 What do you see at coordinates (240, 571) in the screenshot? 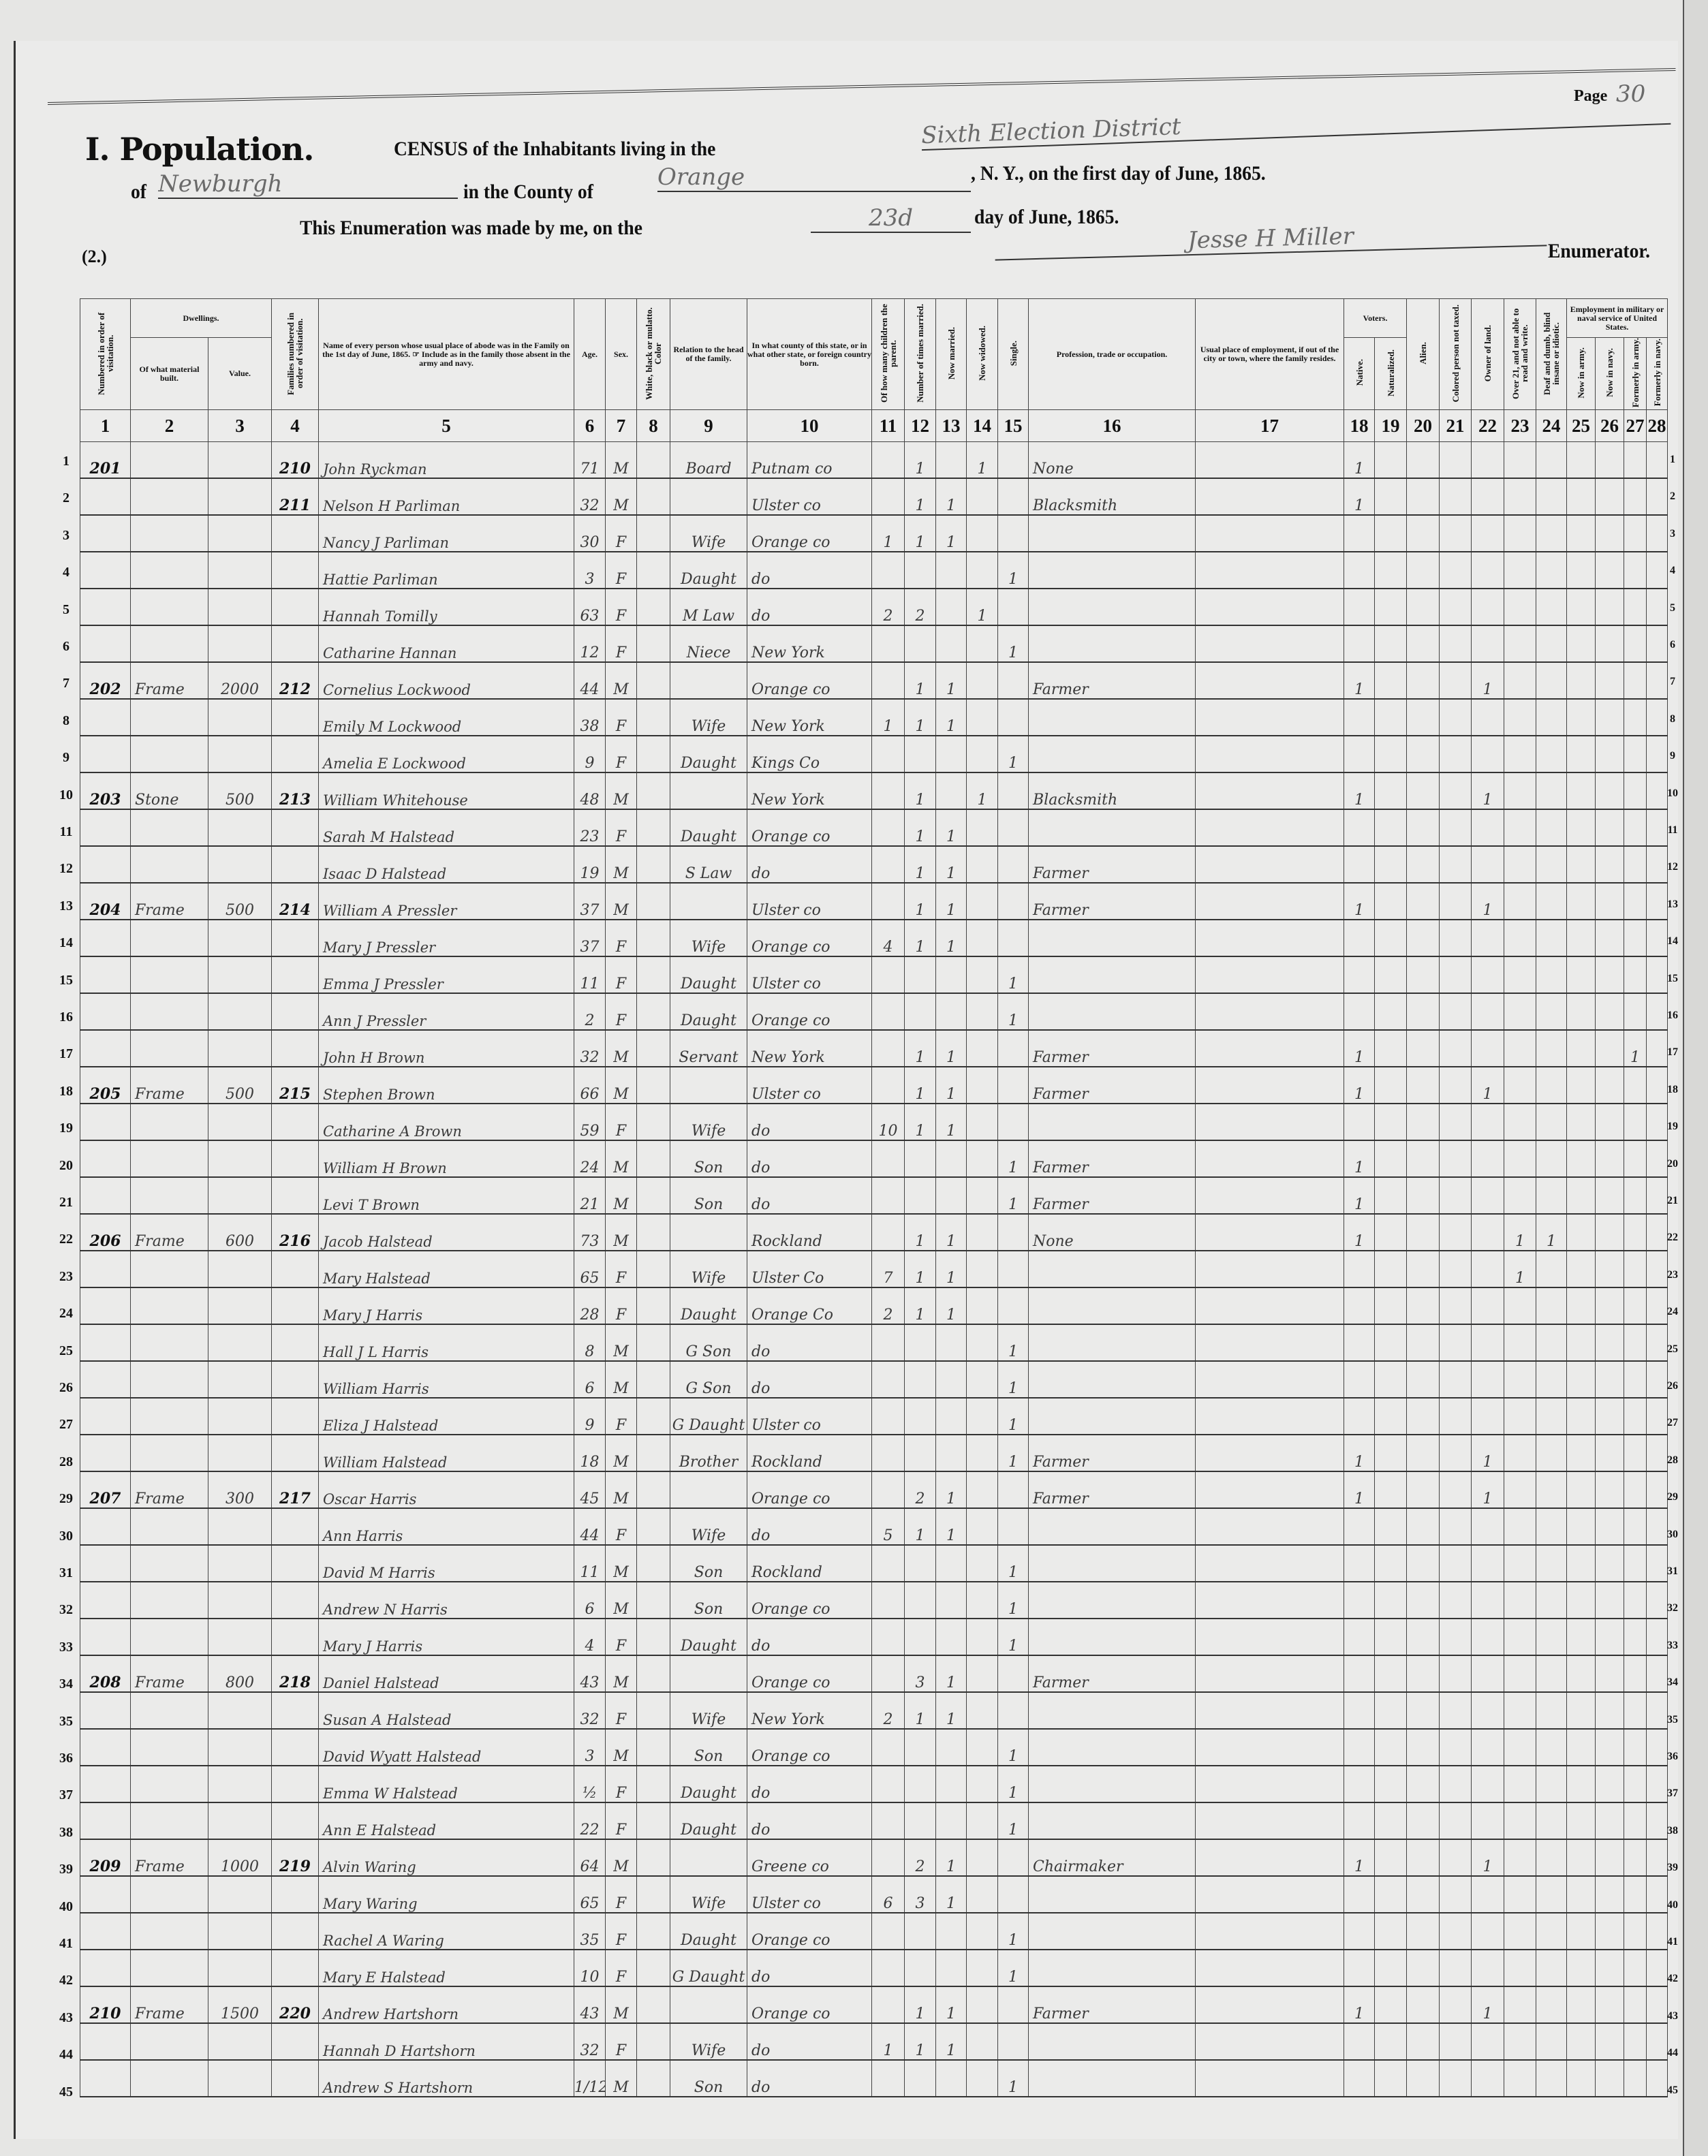
I see `dwelling-value` at bounding box center [240, 571].